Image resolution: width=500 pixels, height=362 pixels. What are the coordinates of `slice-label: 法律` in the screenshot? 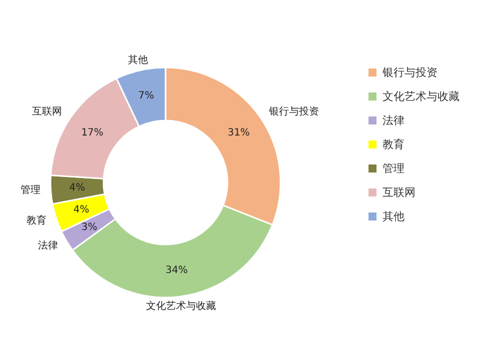 It's located at (48, 246).